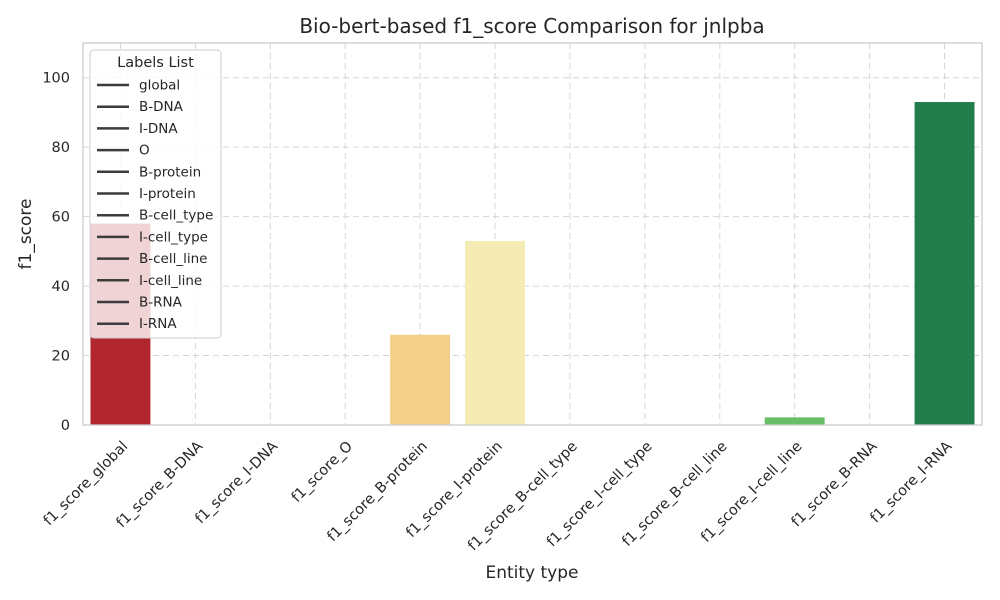 This screenshot has height=600, width=1000. I want to click on x-tick-label: f1_score_I-DNA, so click(237, 482).